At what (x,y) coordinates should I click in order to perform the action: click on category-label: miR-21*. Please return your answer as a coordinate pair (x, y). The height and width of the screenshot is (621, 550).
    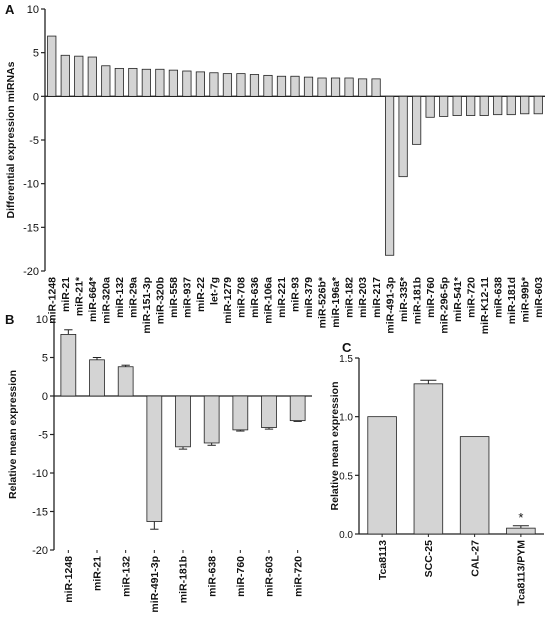
    Looking at the image, I should click on (79, 296).